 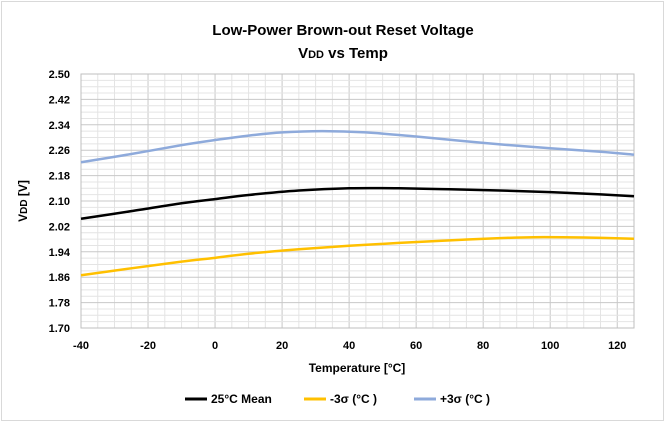 I want to click on y-tick-label: 2.42, so click(x=59, y=100).